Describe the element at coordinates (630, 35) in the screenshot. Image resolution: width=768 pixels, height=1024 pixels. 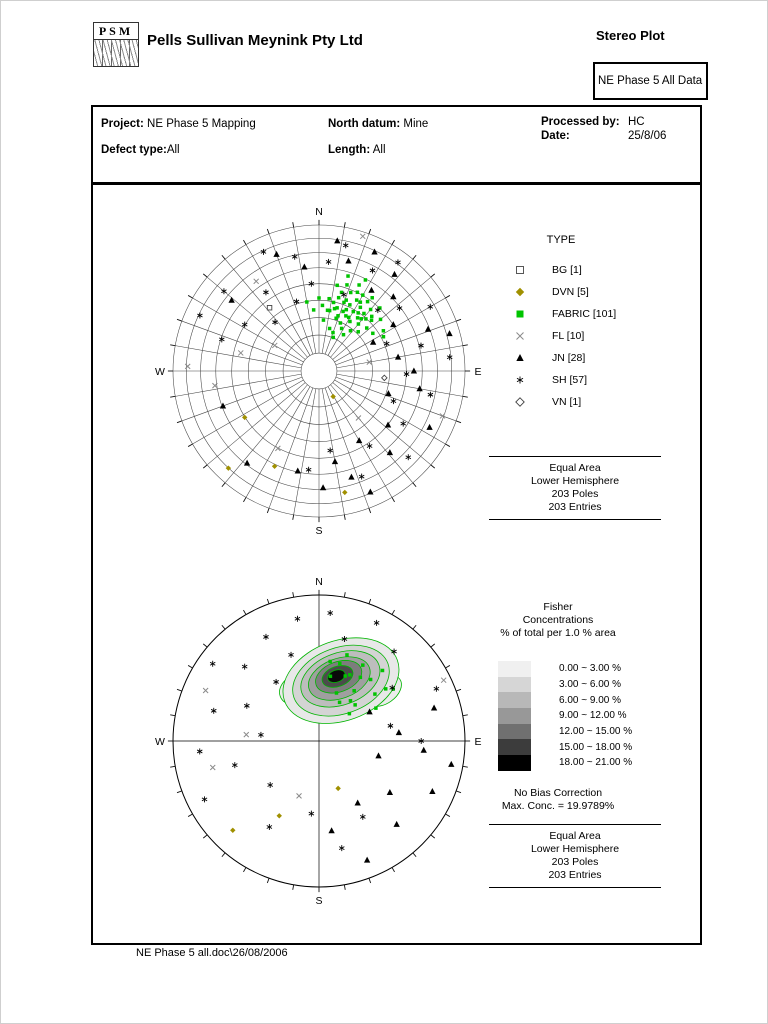
I see `report-title: Stereo Plot` at that location.